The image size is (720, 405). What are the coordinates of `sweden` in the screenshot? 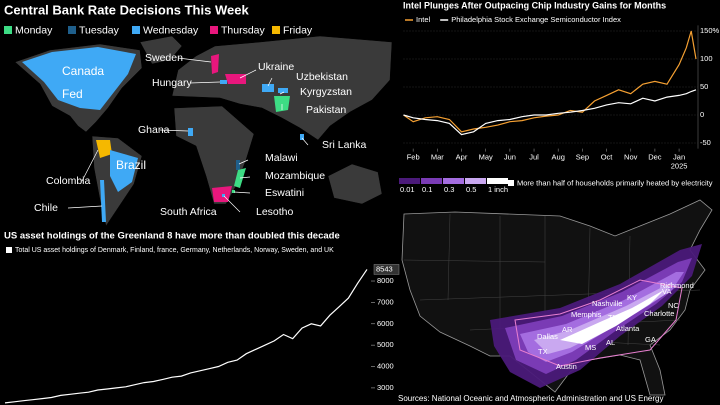 It's located at (215, 64).